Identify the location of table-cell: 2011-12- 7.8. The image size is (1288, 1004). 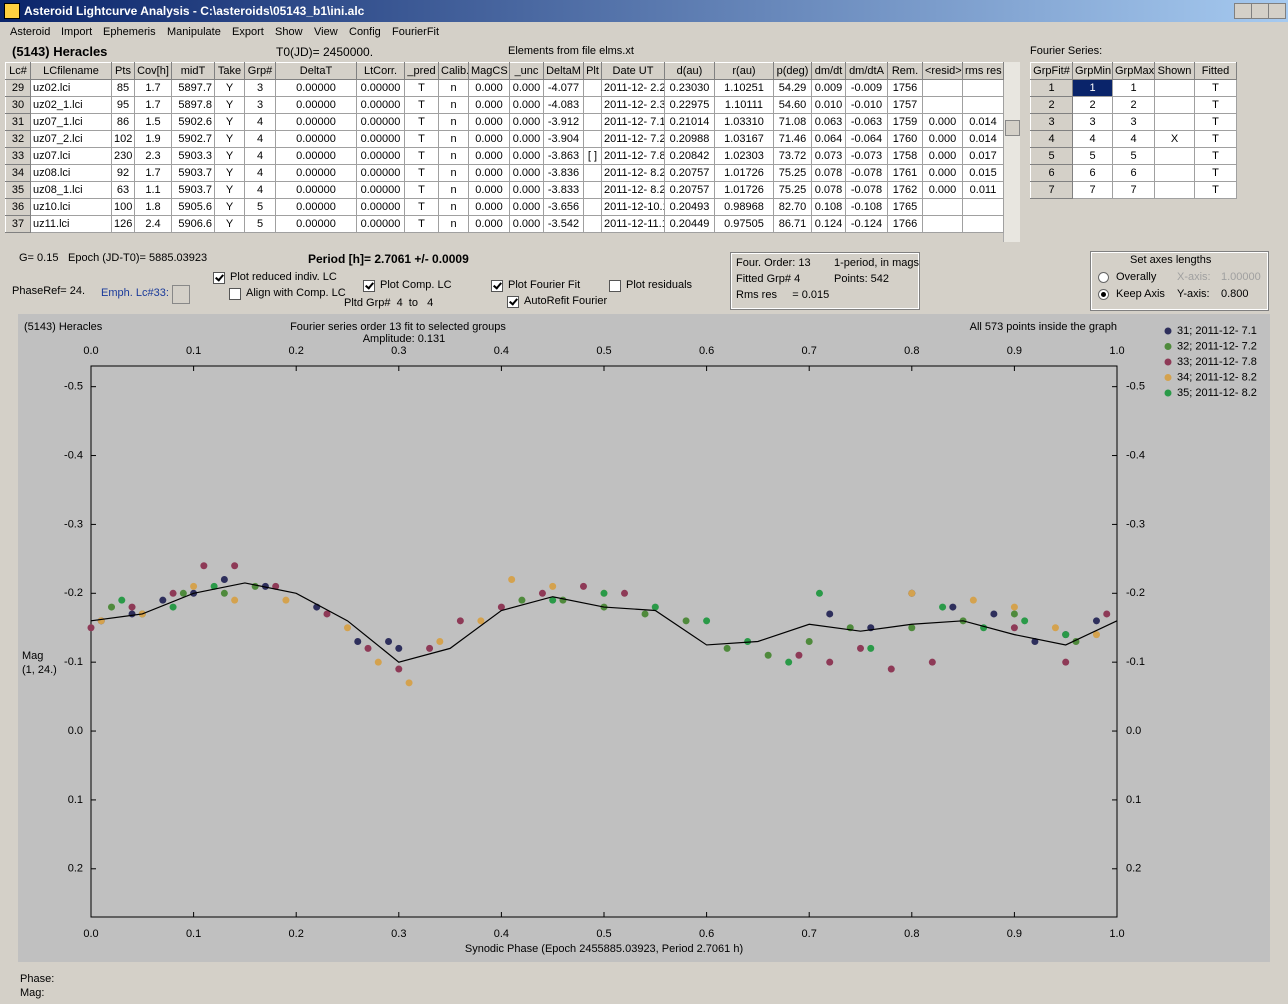
(633, 156).